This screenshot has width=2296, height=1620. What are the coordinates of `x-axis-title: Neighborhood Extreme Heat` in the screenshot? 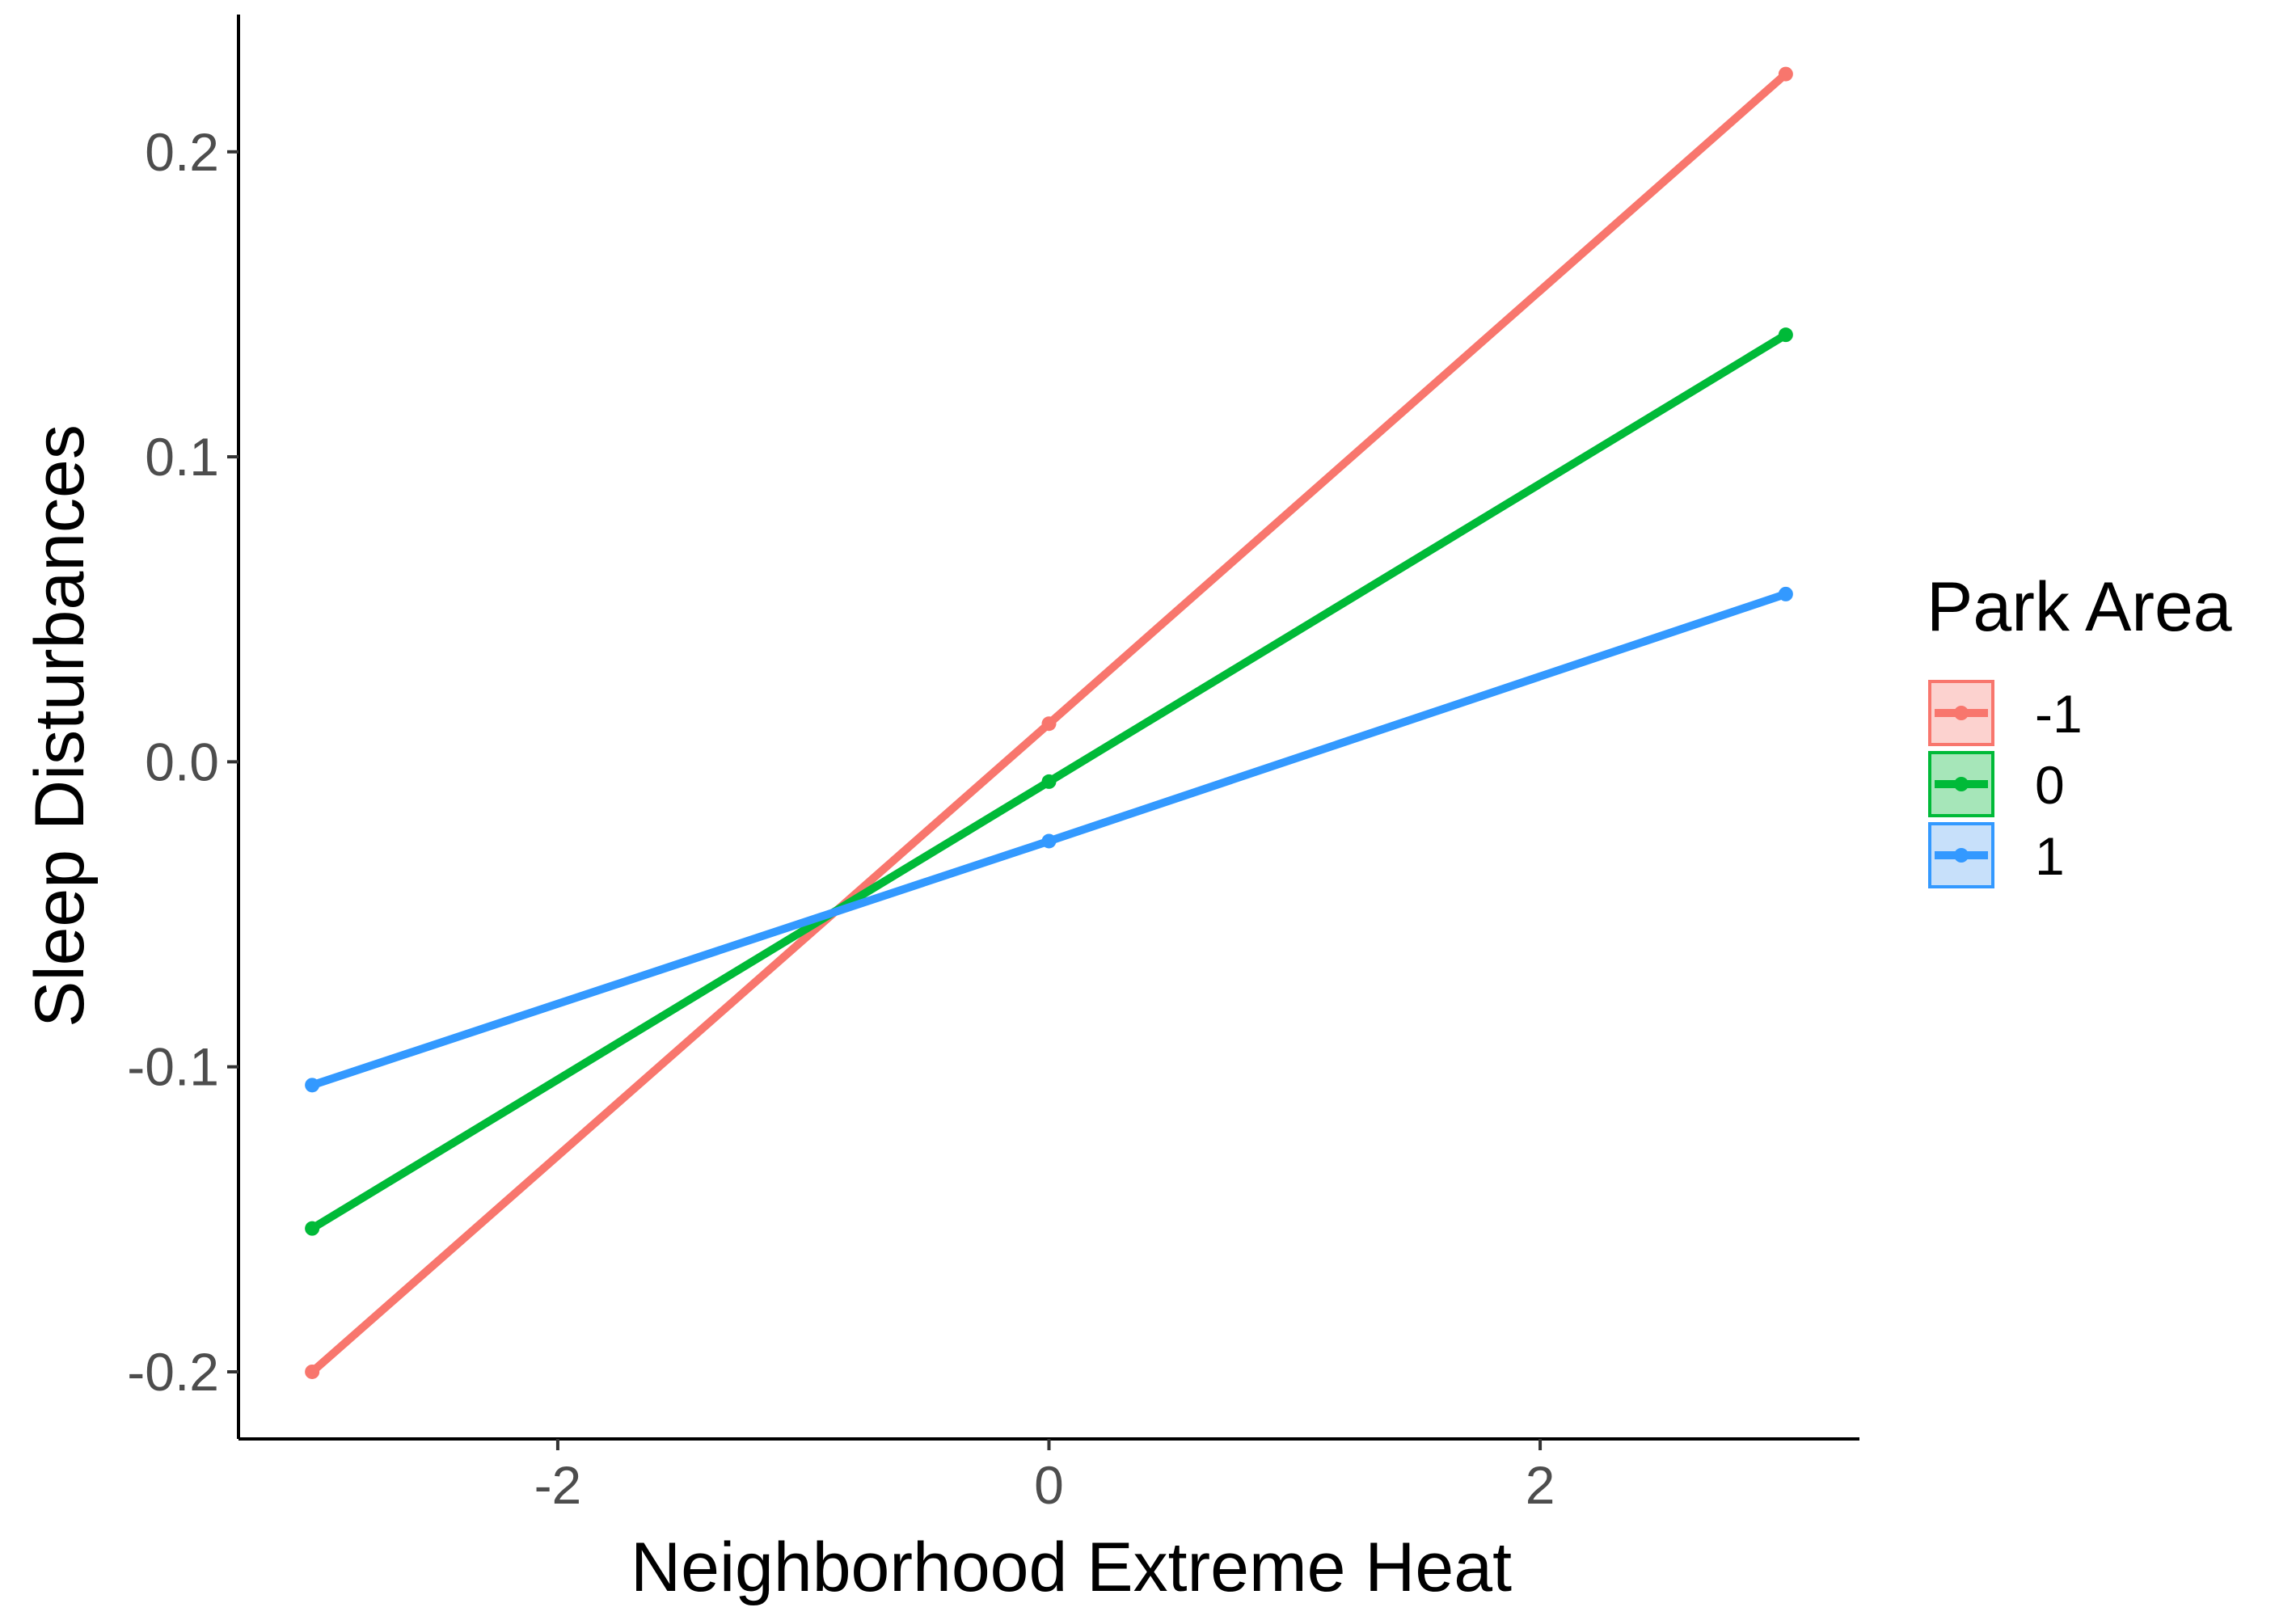 It's located at (1071, 1567).